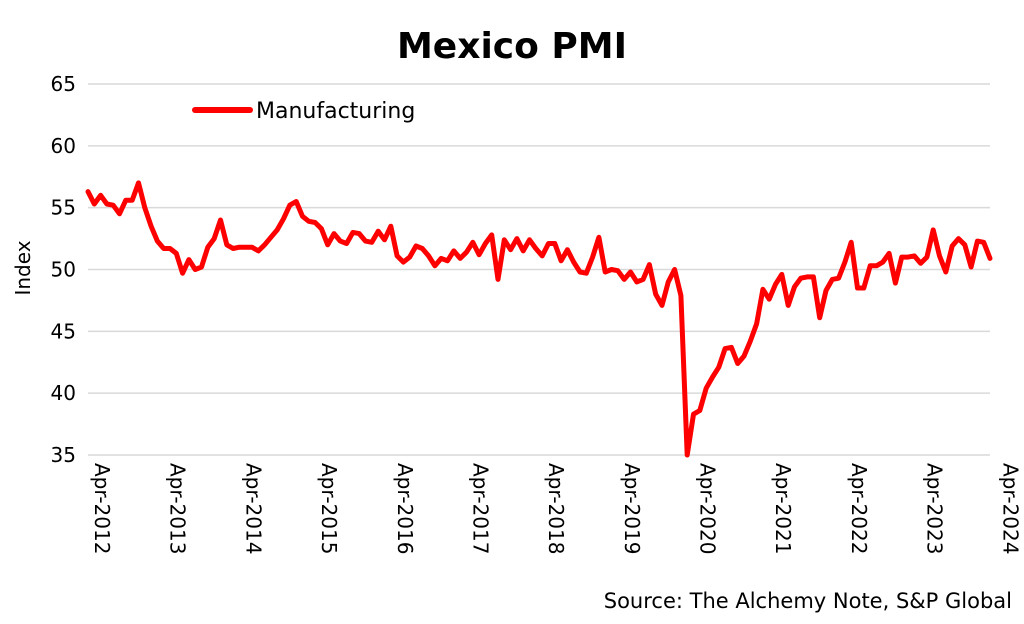  I want to click on x-tick-label: Apr-2013, so click(178, 508).